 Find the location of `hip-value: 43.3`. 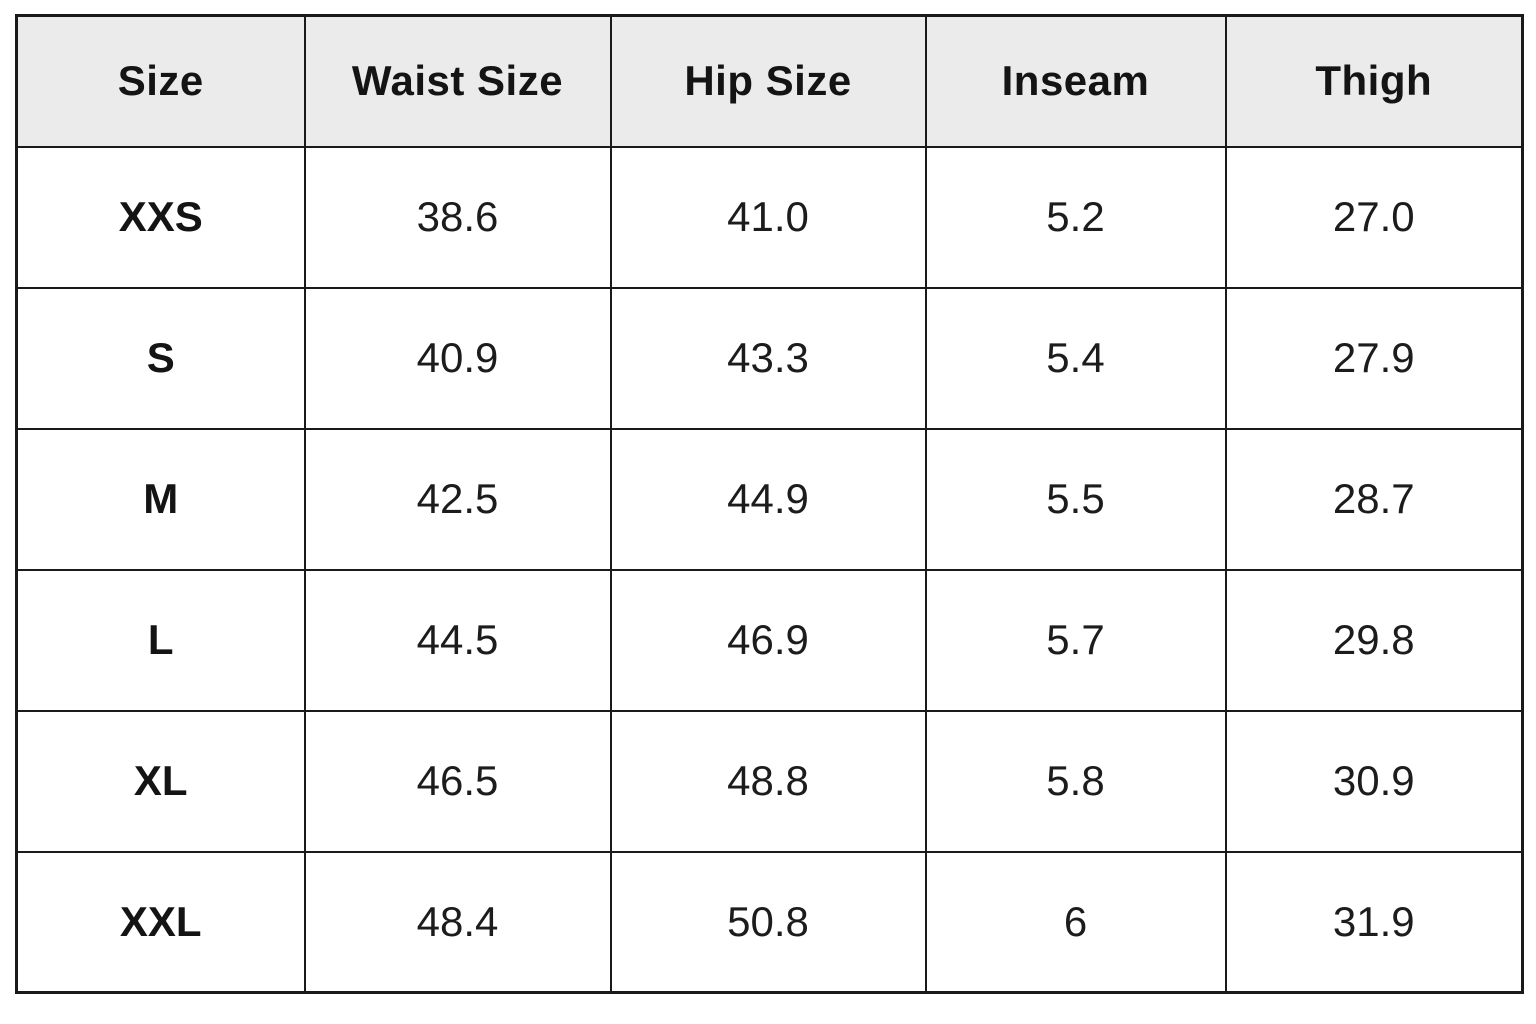

hip-value: 43.3 is located at coordinates (768, 358).